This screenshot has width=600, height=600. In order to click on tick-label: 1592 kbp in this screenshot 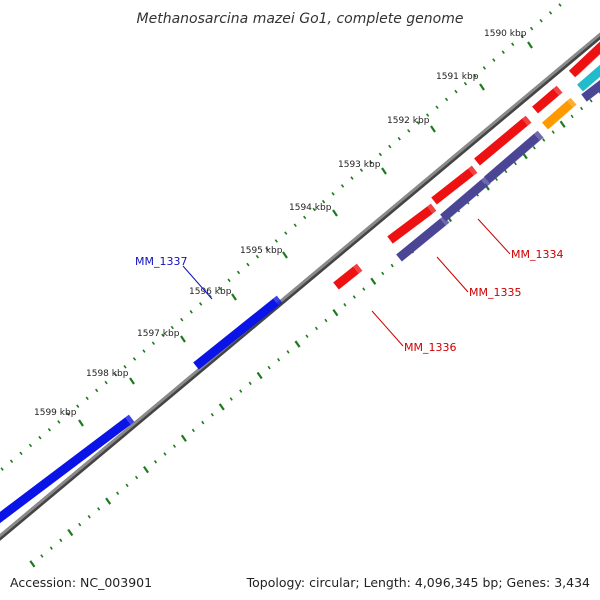, I will do `click(408, 121)`.